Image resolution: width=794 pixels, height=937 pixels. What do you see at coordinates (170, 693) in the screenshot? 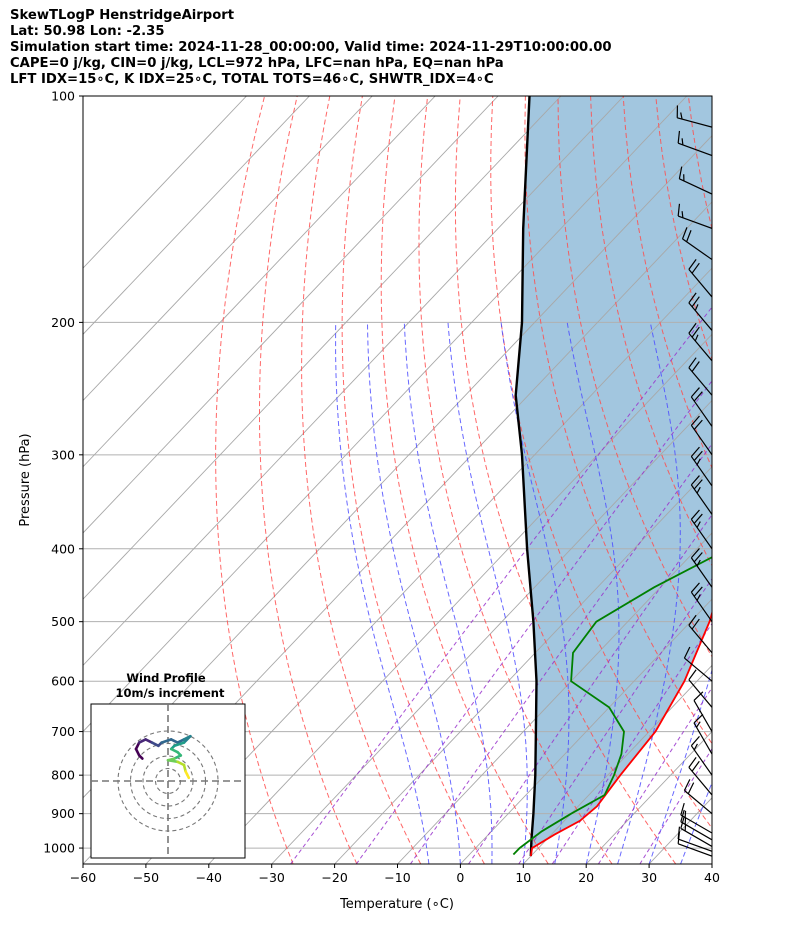
I see `hodograph-subtitle: 10m/s increment` at bounding box center [170, 693].